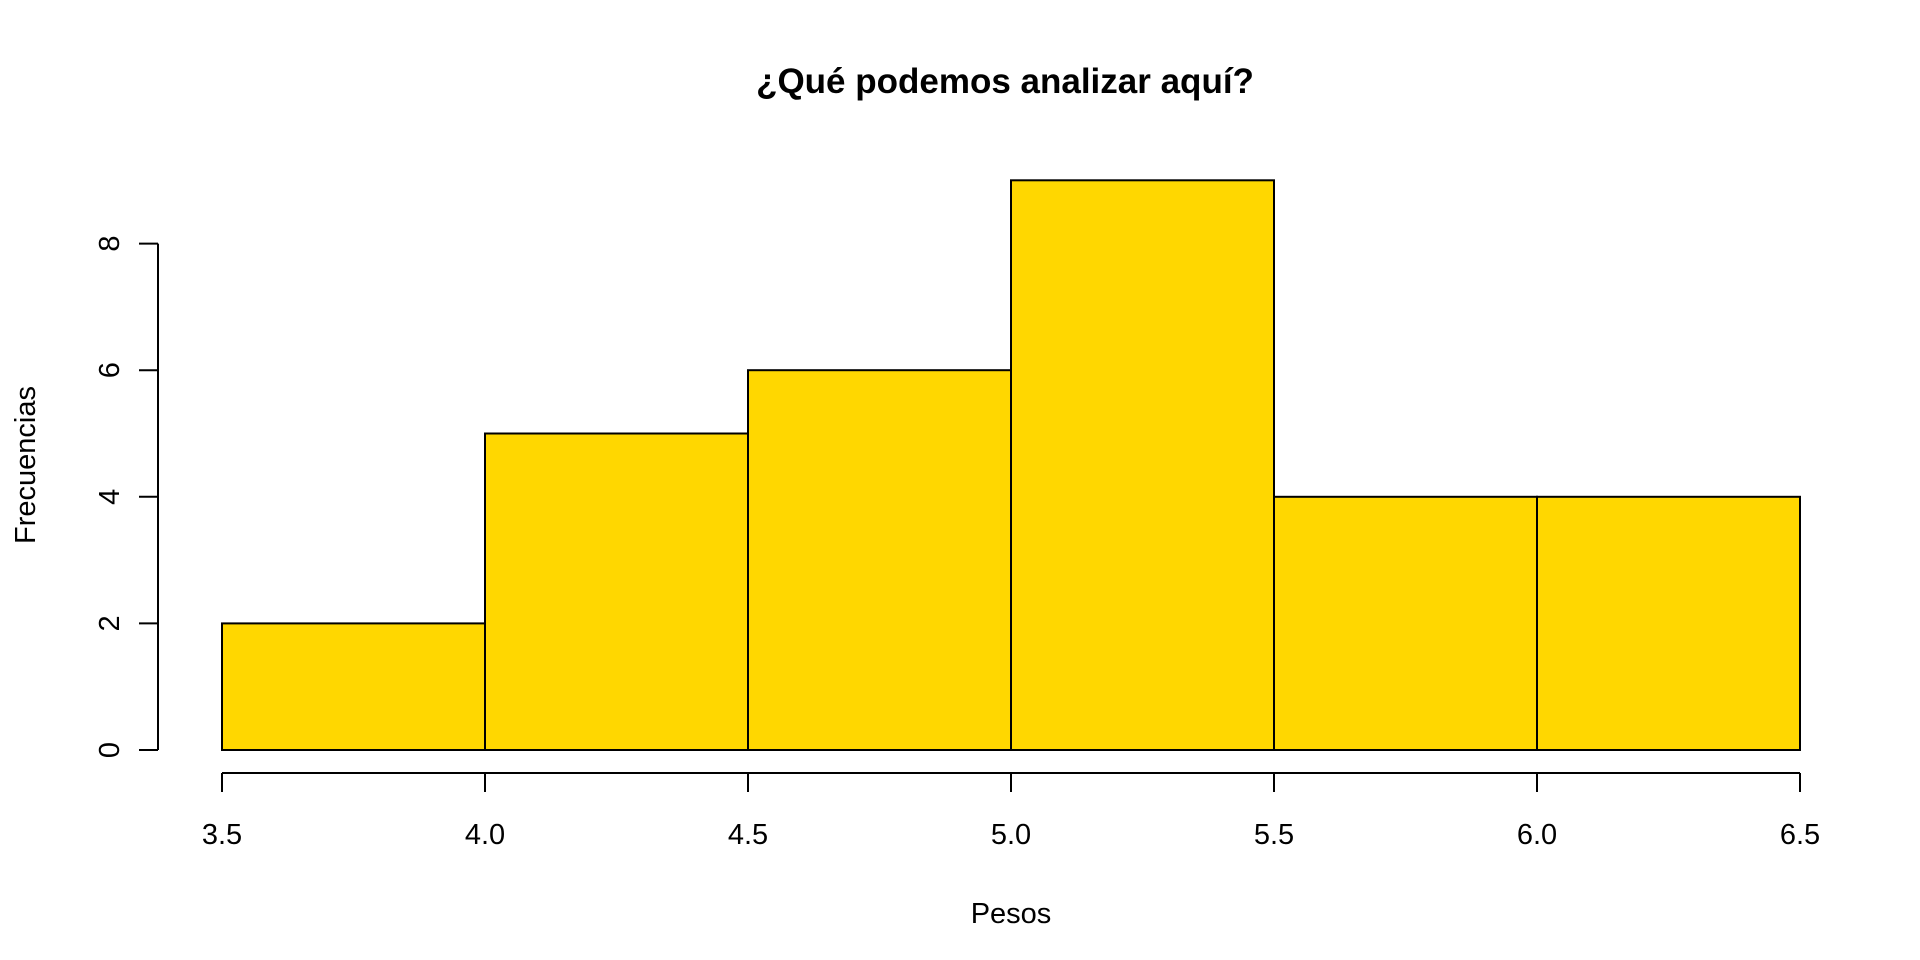  What do you see at coordinates (110, 497) in the screenshot?
I see `y-tick-label: 4` at bounding box center [110, 497].